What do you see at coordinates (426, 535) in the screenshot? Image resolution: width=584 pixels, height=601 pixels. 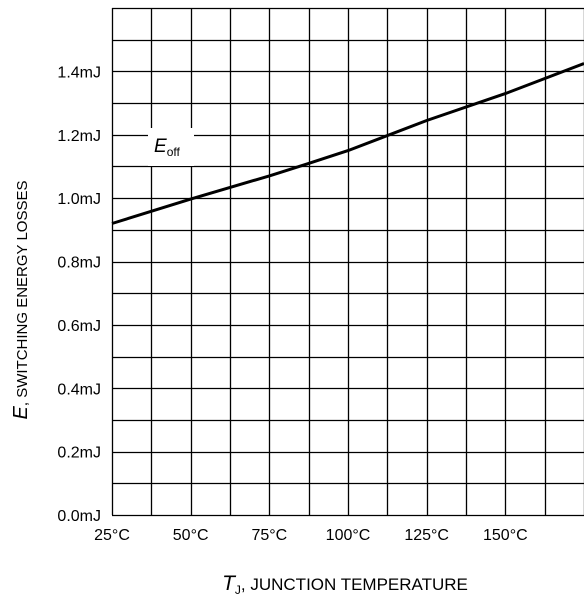 I see `x-tick-label: 125°C` at bounding box center [426, 535].